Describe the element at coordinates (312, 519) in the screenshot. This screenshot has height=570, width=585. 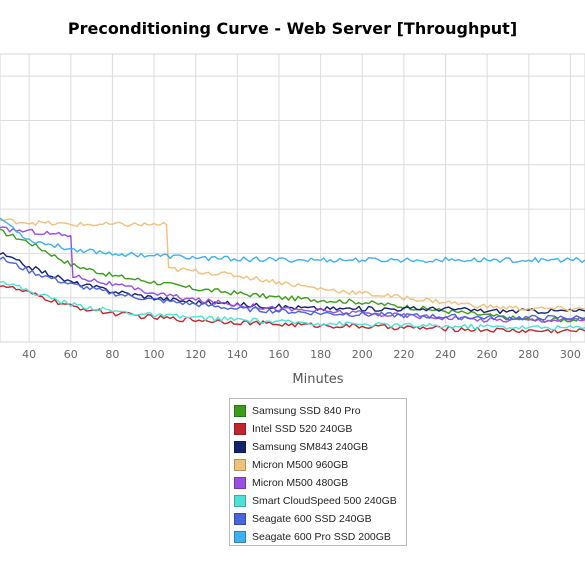
I see `legend-label: Seagate 600 SSD 240GB` at that location.